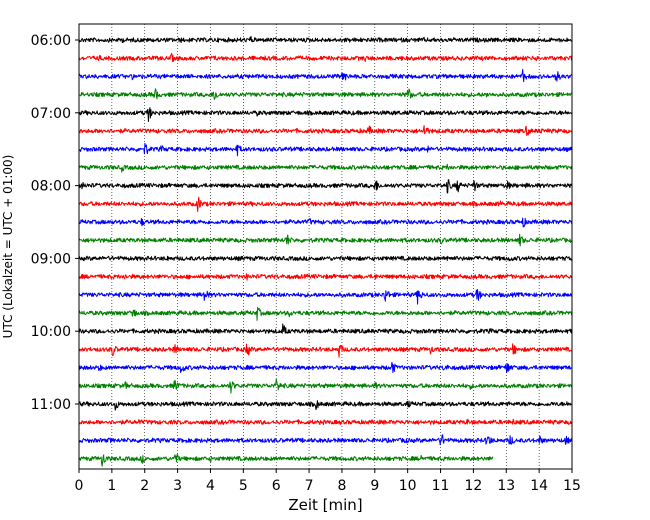 Image resolution: width=650 pixels, height=520 pixels. What do you see at coordinates (325, 149) in the screenshot?
I see `trace-07:30` at bounding box center [325, 149].